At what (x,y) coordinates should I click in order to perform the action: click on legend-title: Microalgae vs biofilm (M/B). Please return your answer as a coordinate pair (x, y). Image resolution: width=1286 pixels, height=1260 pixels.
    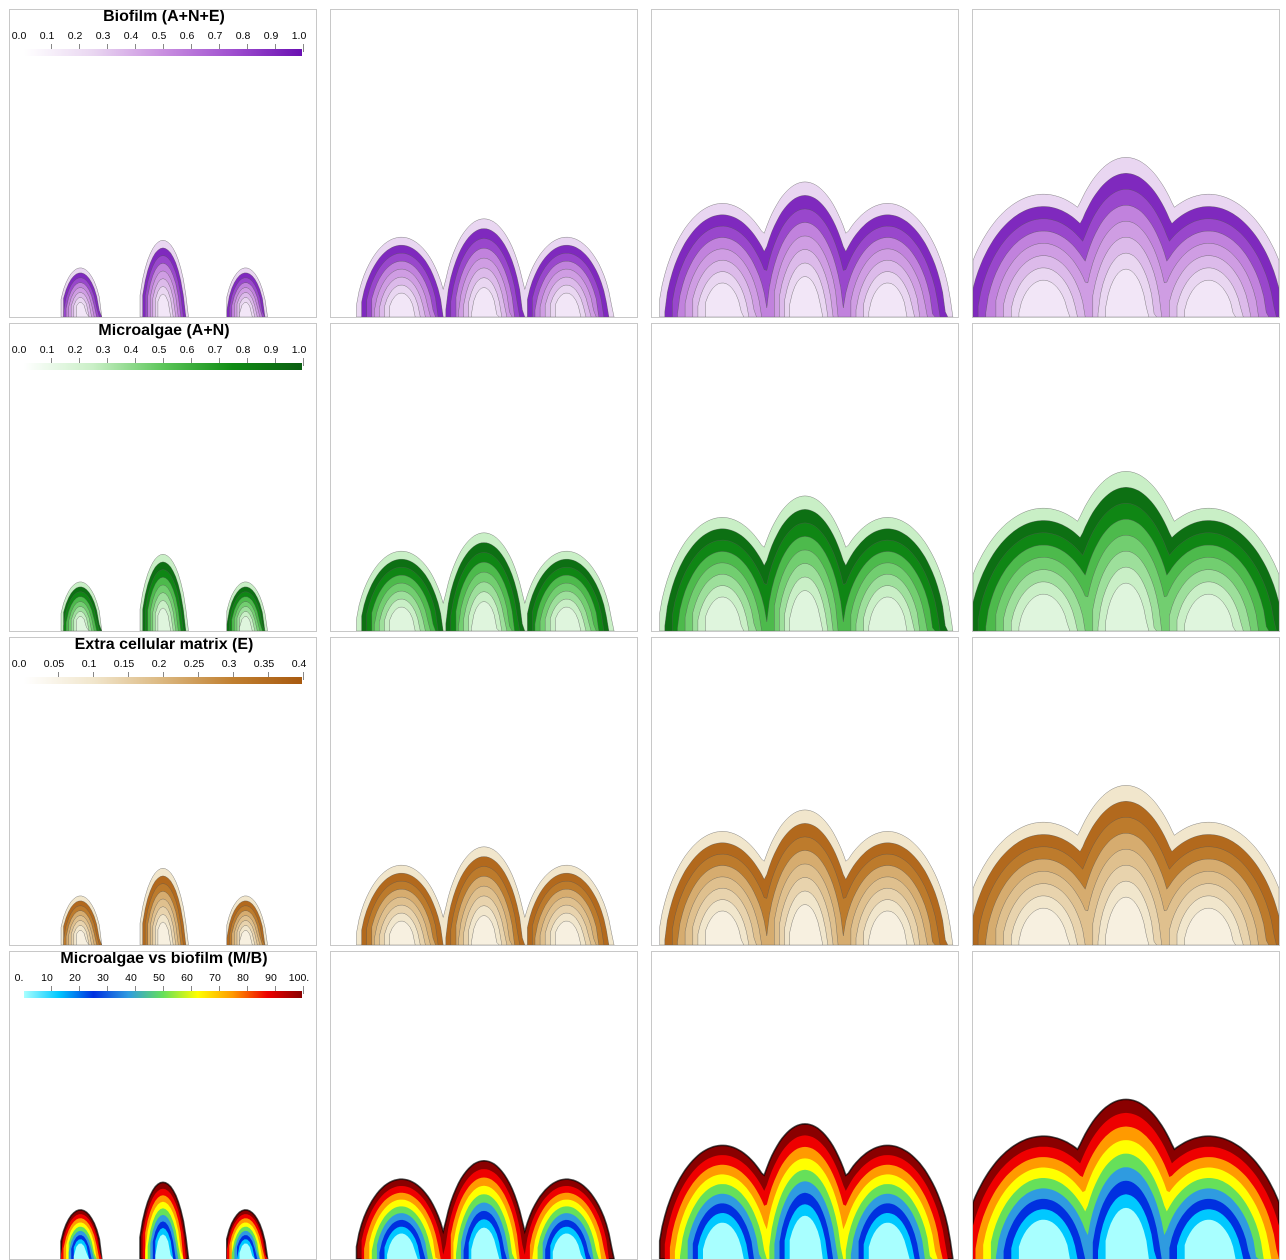
    Looking at the image, I should click on (164, 959).